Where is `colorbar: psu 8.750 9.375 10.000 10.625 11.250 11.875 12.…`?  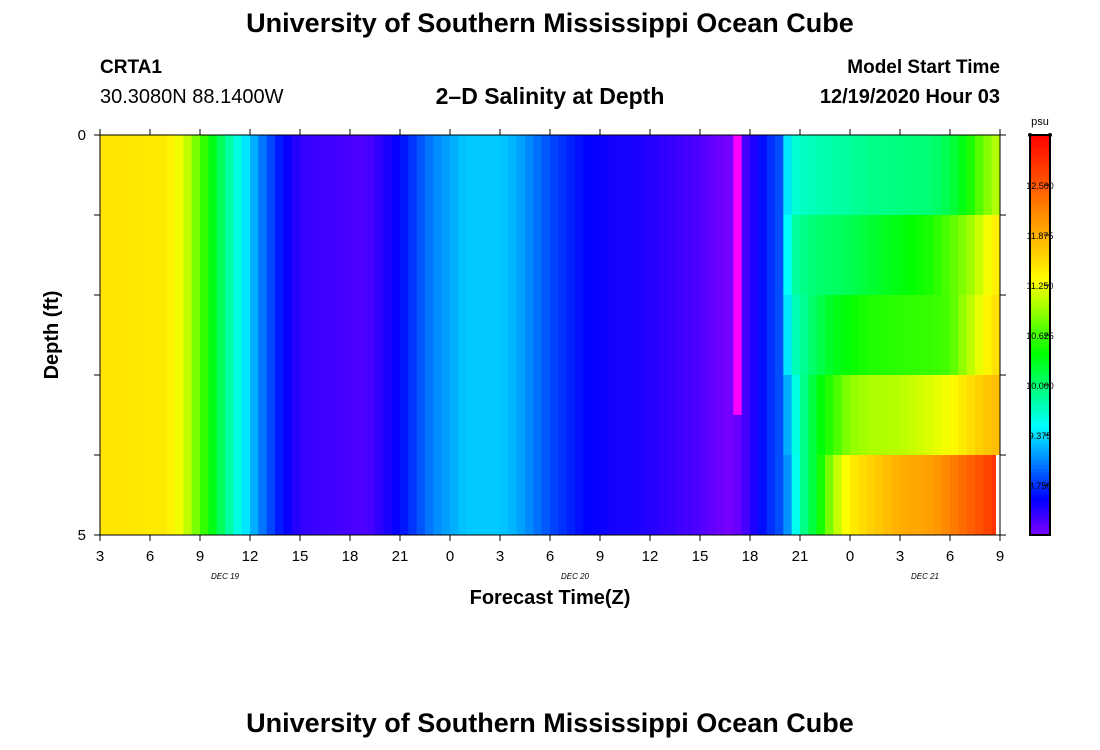
colorbar: psu 8.750 9.375 10.000 10.625 11.250 11.875 12.… is located at coordinates (1040, 326).